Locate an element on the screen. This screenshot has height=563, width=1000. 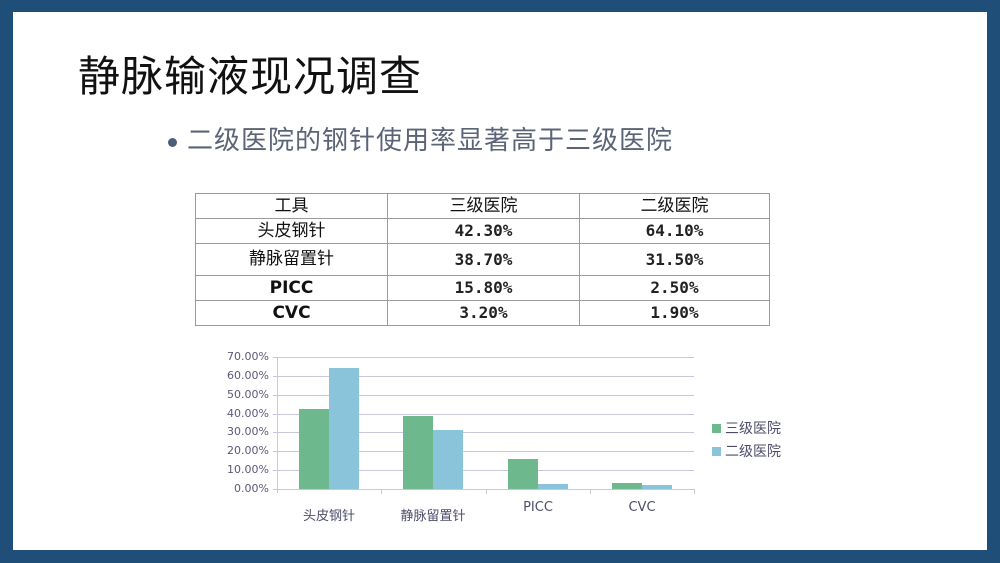
table-cell-tool: CVC is located at coordinates (291, 313).